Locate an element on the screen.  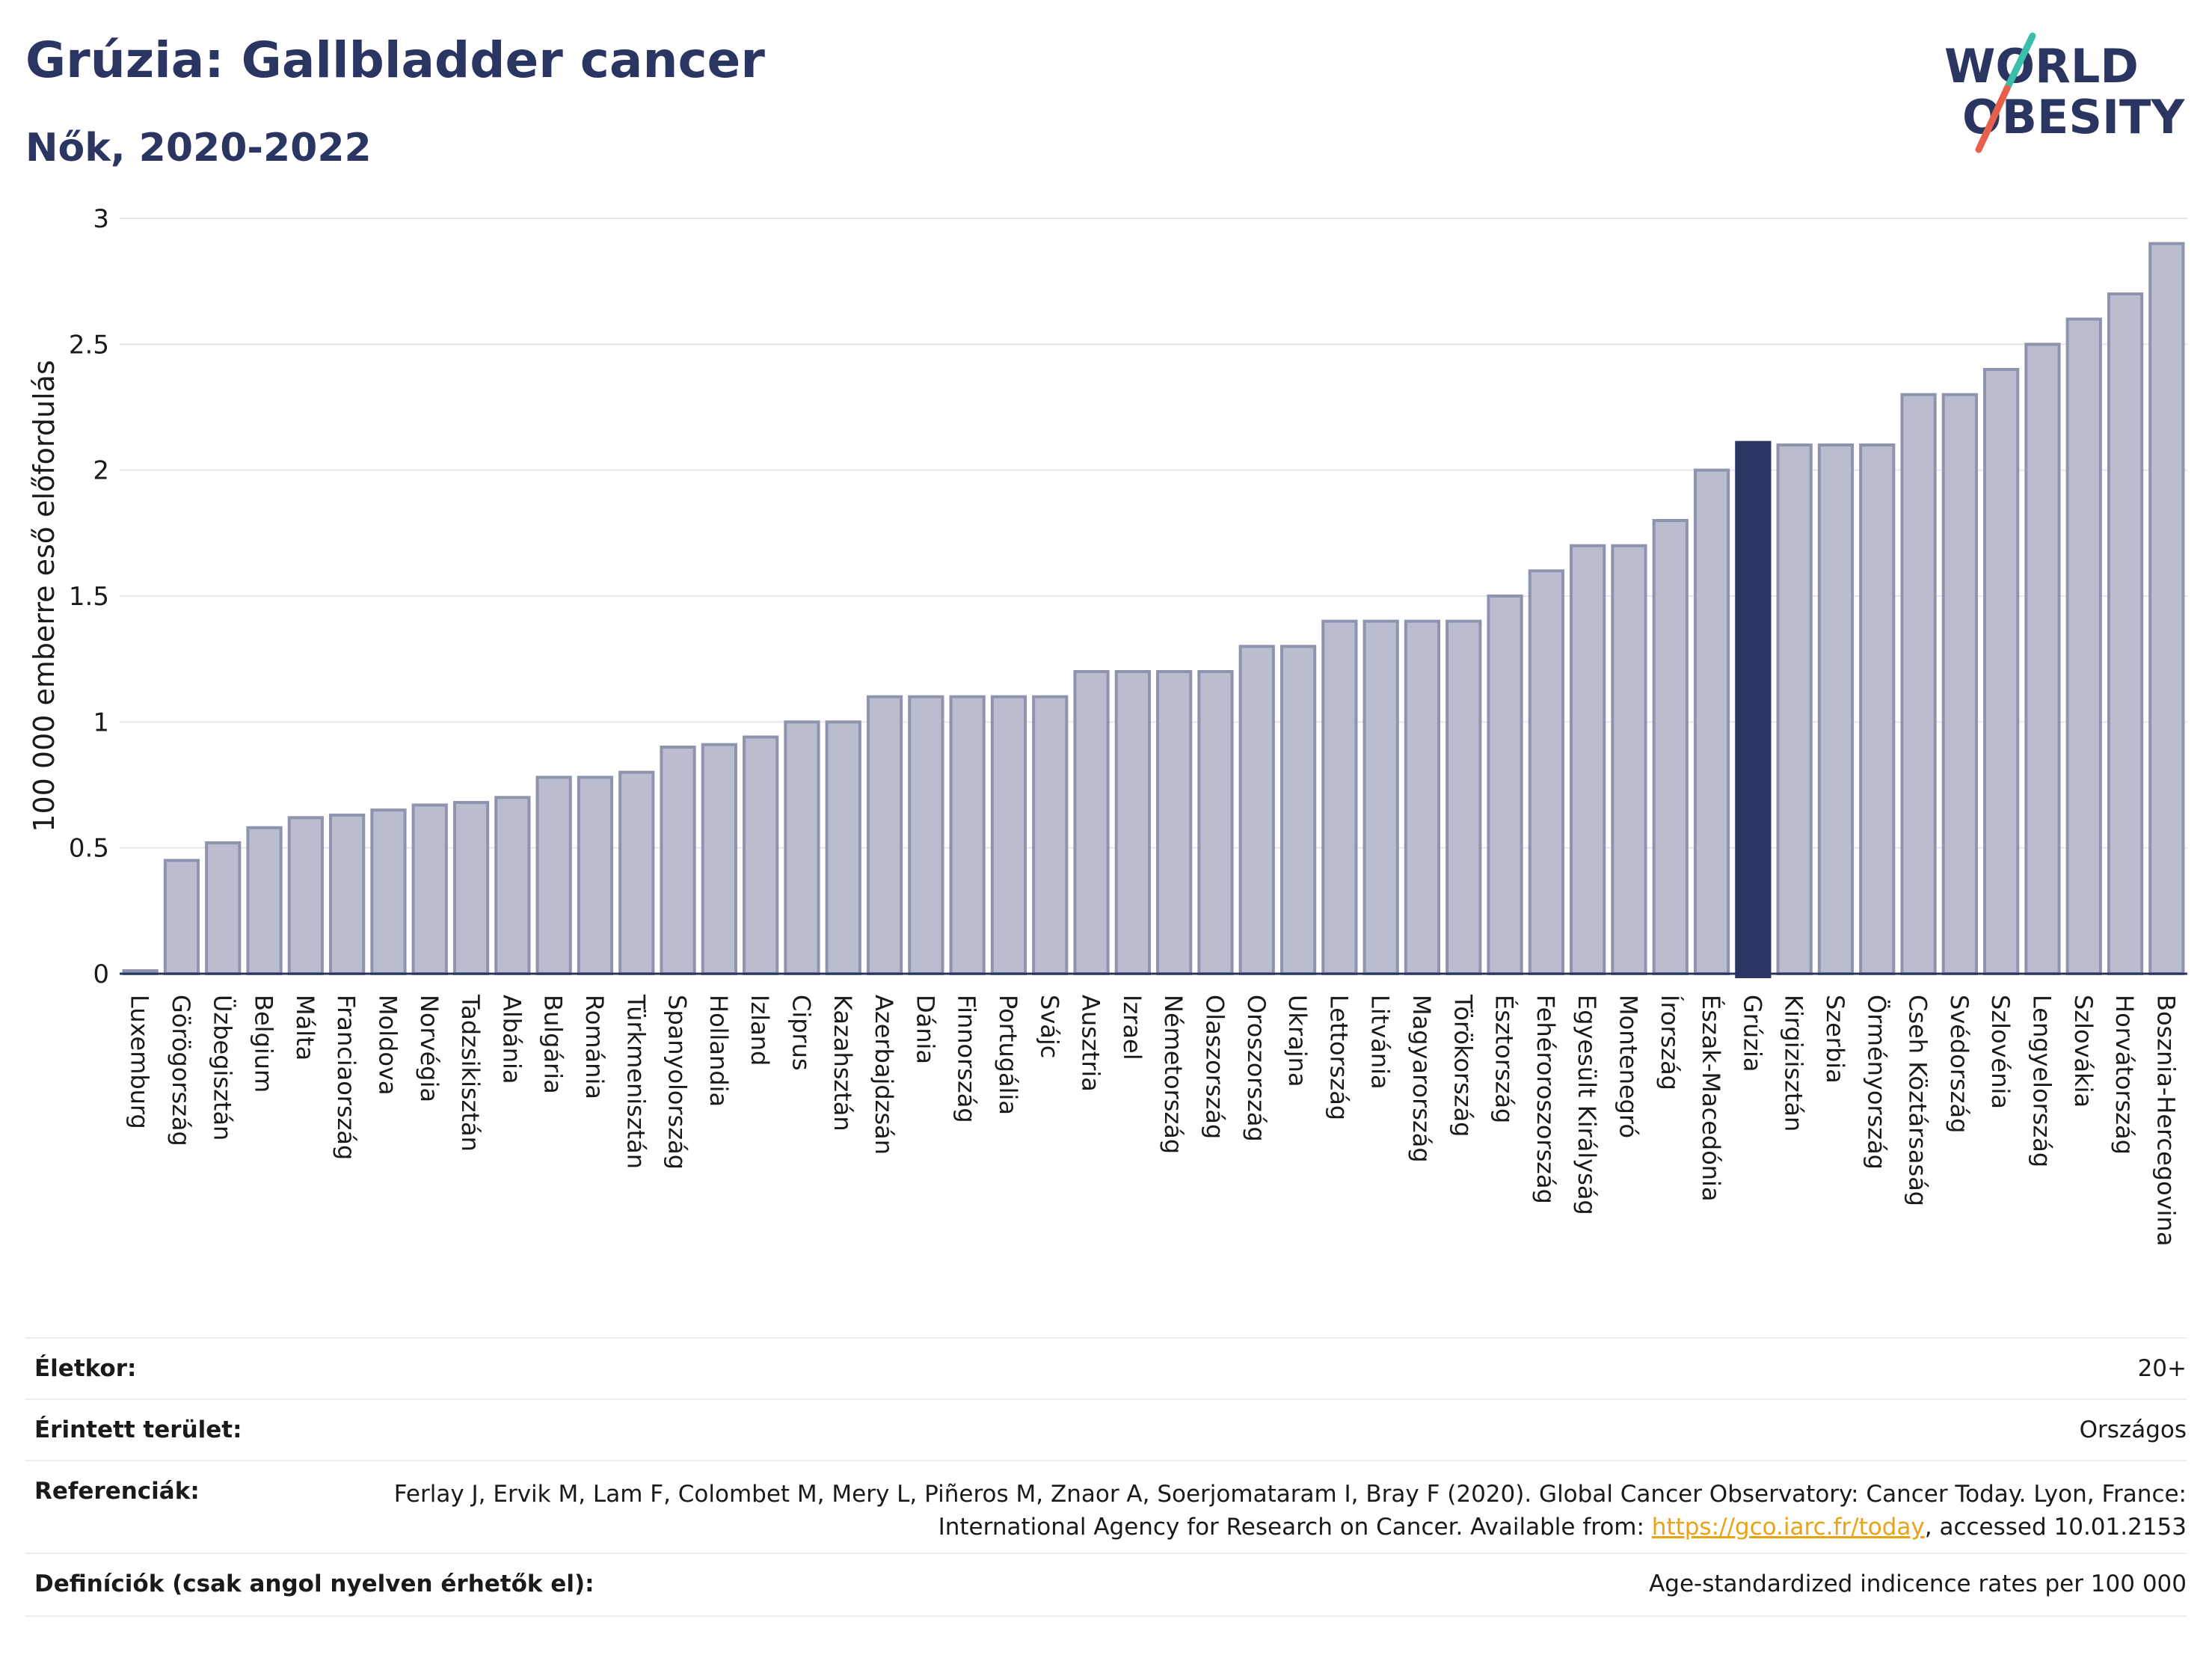
x-tick-label: Ukrajna is located at coordinates (1297, 1041).